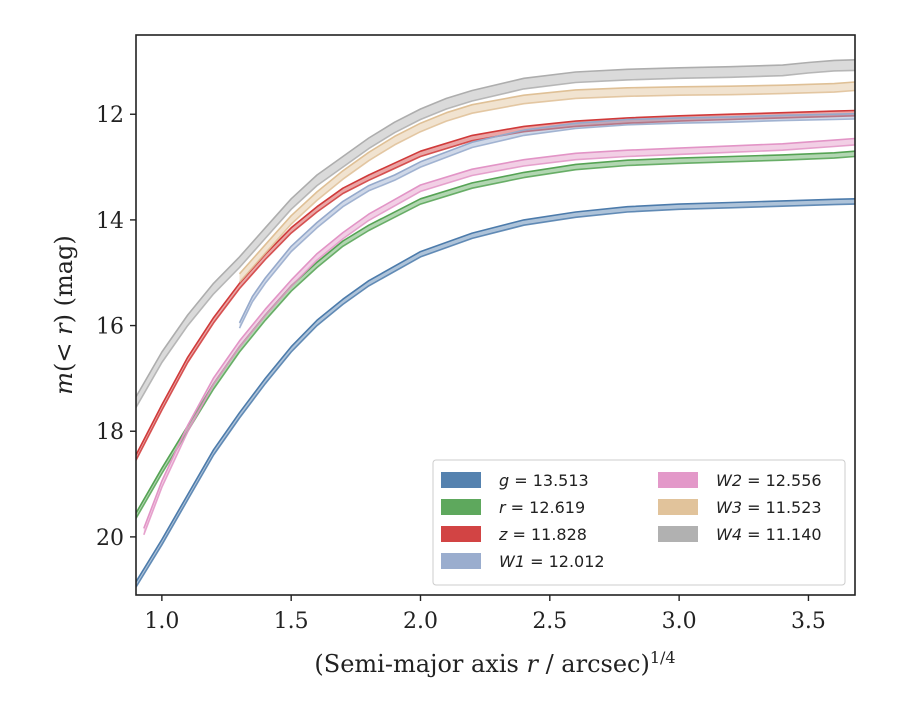  Describe the element at coordinates (769, 480) in the screenshot. I see `legend-label-W2: W2 = 12.556` at that location.